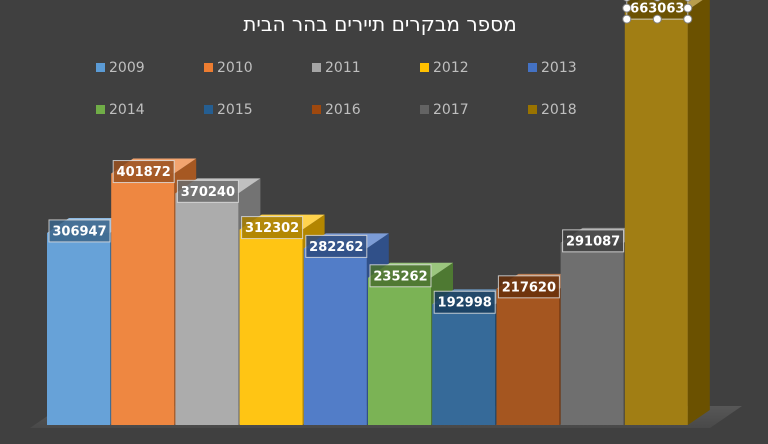 This screenshot has width=768, height=444. I want to click on data-label-2015: 192998, so click(464, 302).